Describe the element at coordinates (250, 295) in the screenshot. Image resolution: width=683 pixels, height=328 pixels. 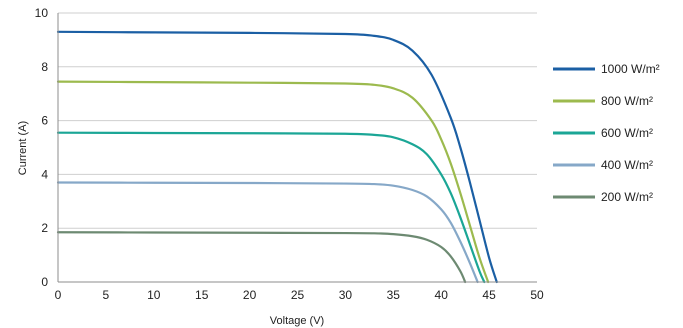
I see `x-tick-label: 20` at that location.